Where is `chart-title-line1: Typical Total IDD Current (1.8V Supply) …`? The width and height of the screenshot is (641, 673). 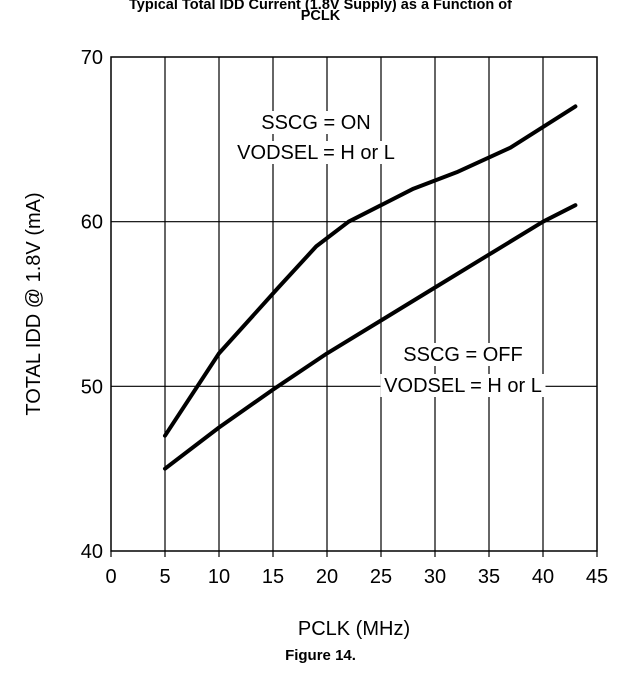
chart-title-line1: Typical Total IDD Current (1.8V Supply) … is located at coordinates (320, 6).